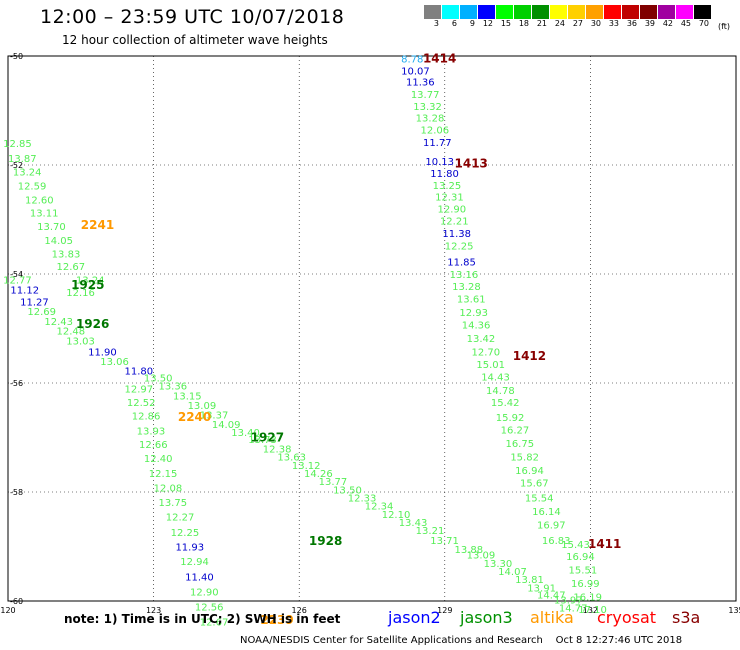 Image resolution: width=740 pixels, height=650 pixels. What do you see at coordinates (551, 595) in the screenshot?
I see `swh-value-label: 14.47` at bounding box center [551, 595].